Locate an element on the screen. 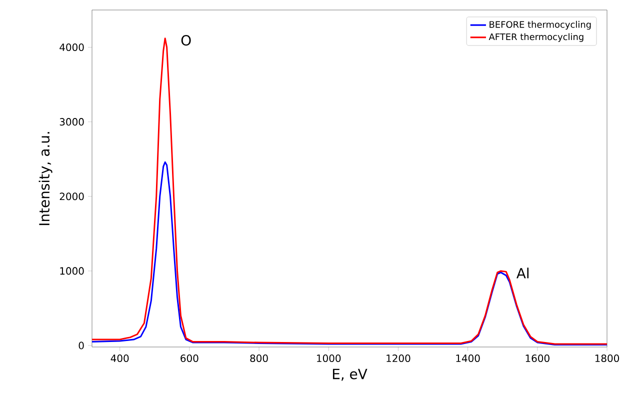 This screenshot has height=400, width=627. x-tick-label: 1000 is located at coordinates (329, 358).